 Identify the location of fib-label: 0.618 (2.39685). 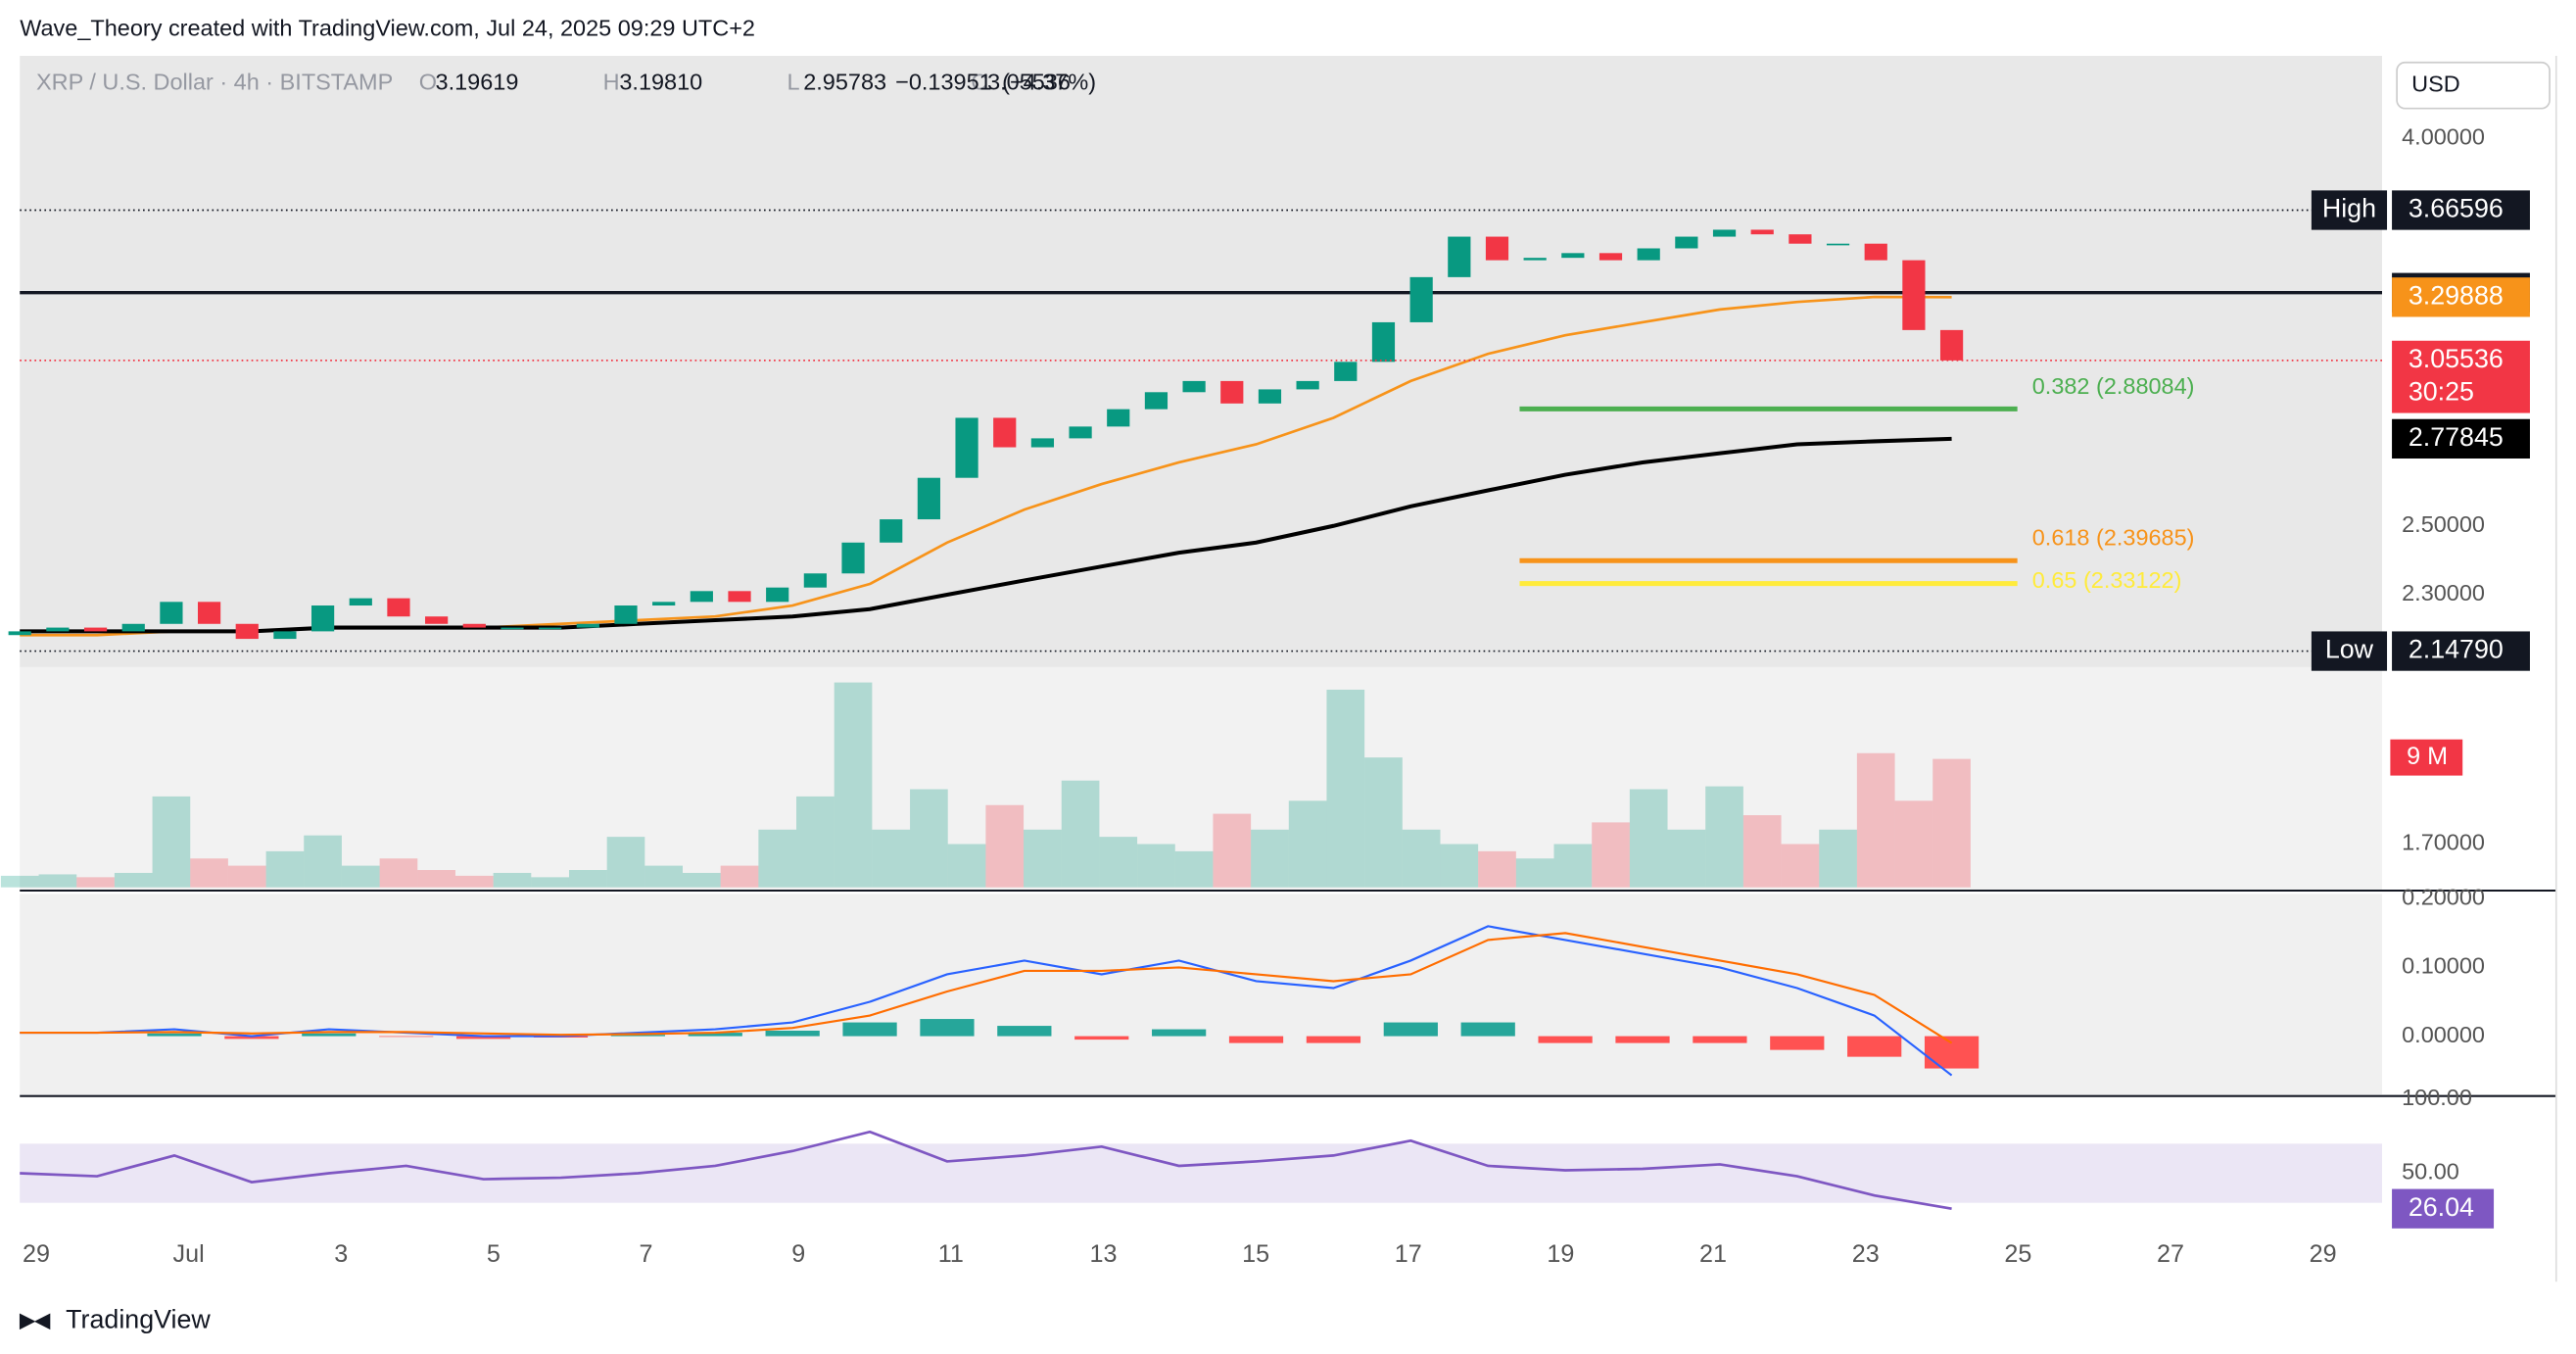
(2114, 538).